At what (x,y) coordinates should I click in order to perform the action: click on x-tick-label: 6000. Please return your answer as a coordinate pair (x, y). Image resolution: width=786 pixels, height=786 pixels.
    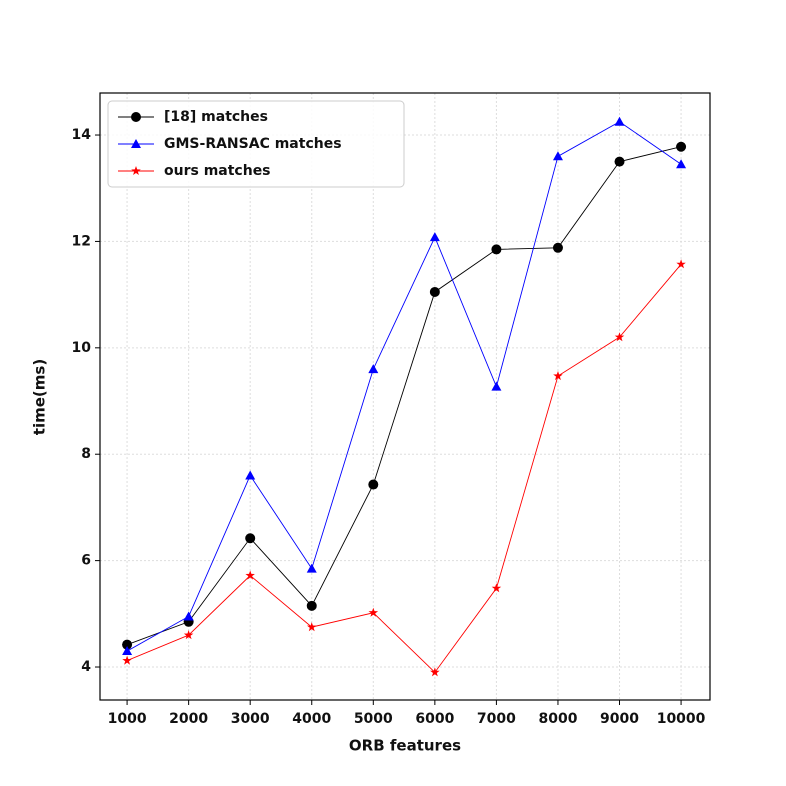
    Looking at the image, I should click on (434, 719).